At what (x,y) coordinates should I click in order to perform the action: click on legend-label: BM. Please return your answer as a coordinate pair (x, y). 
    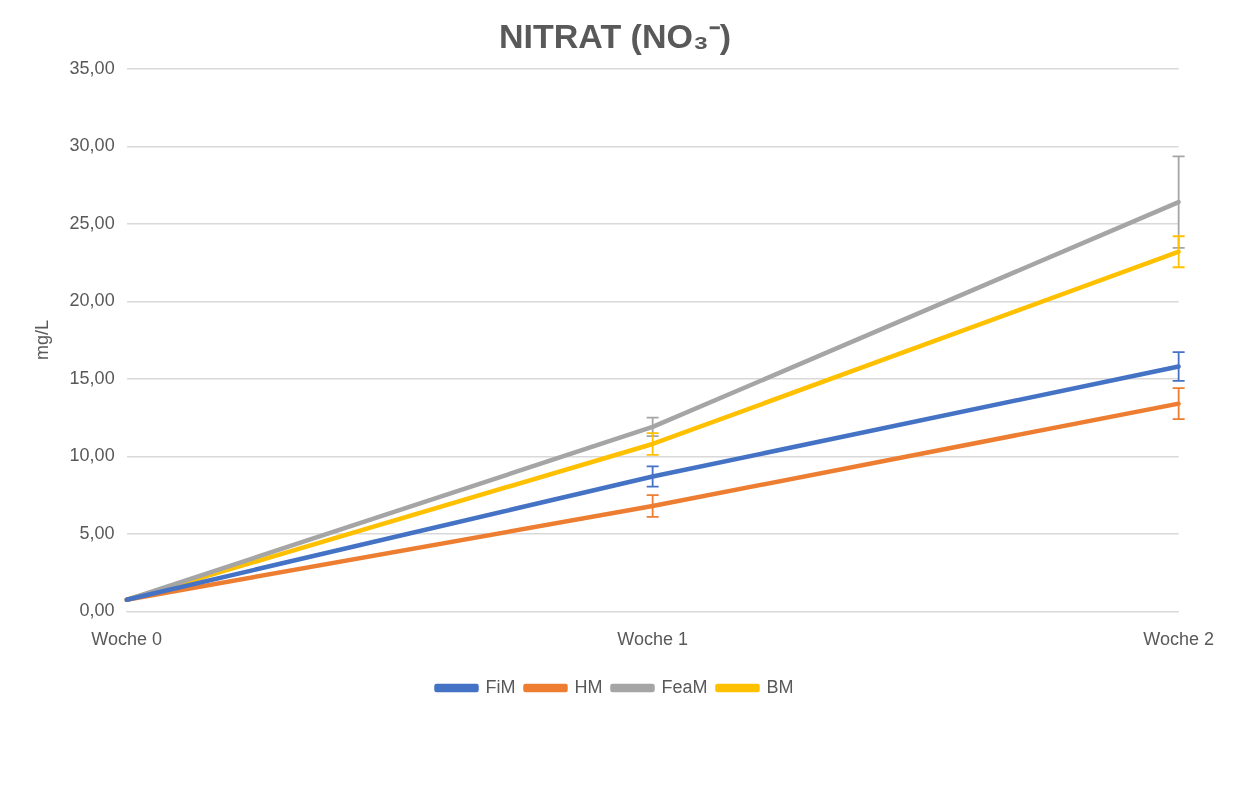
    Looking at the image, I should click on (780, 686).